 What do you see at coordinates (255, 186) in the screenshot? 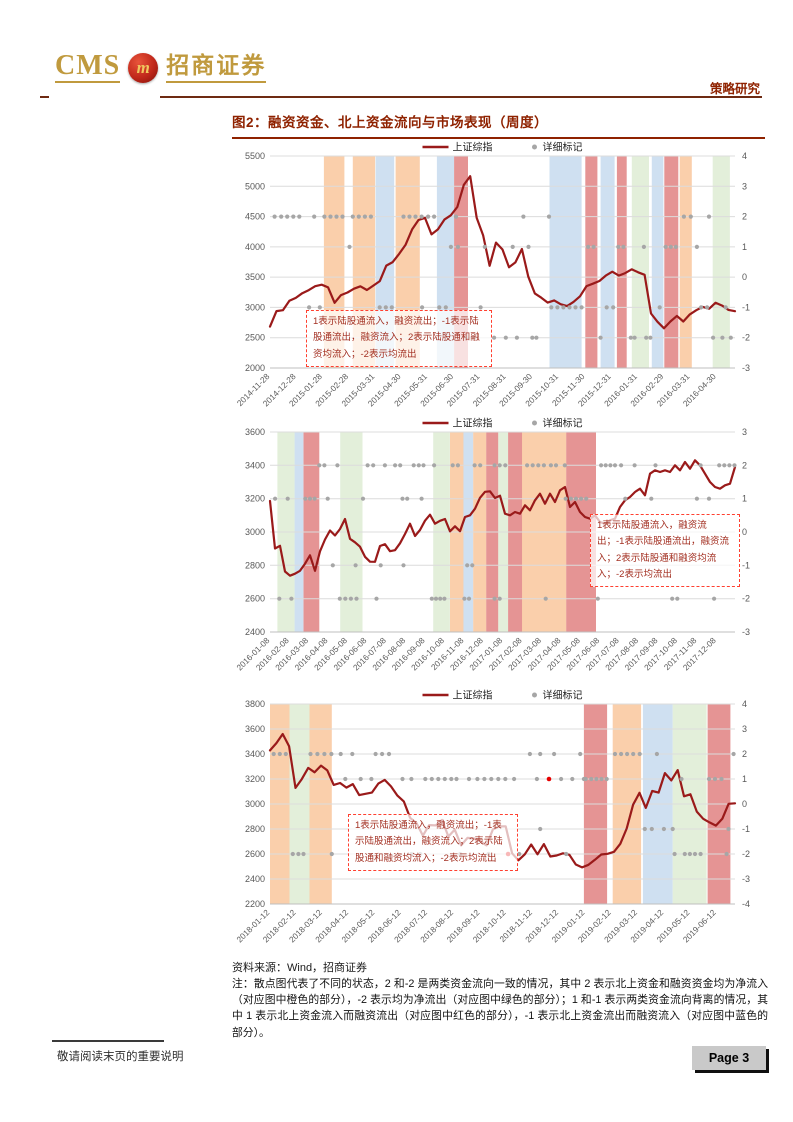
I see `svg-text: 5000` at bounding box center [255, 186].